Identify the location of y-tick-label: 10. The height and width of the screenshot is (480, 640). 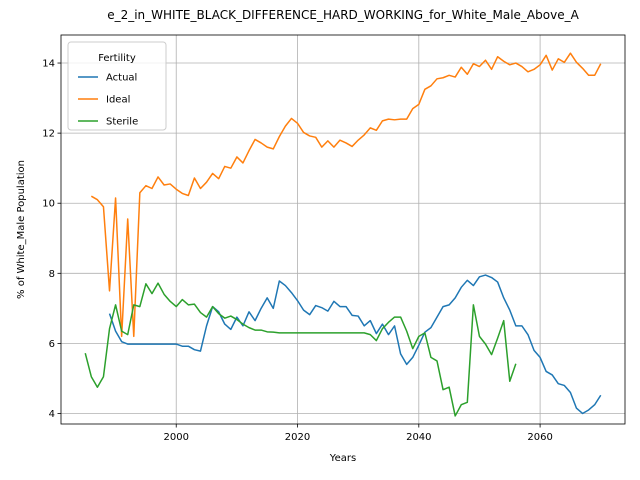
(48, 204).